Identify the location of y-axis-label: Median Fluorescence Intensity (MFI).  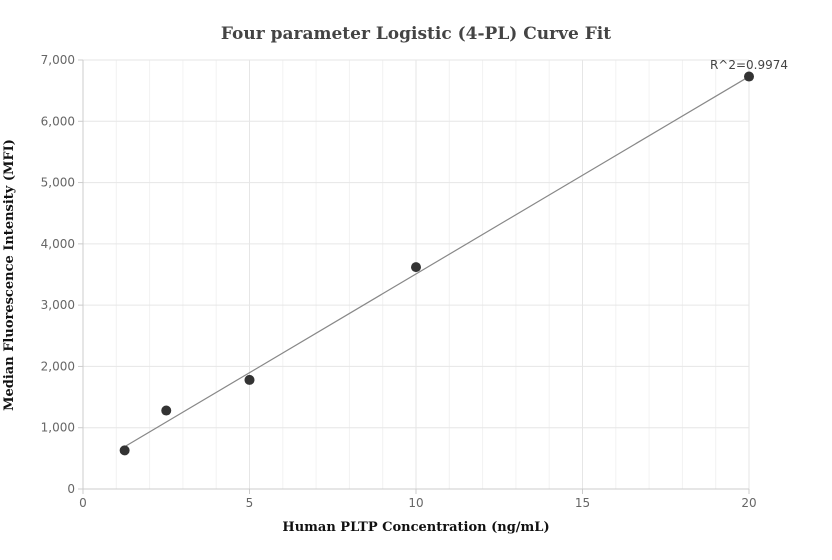
(9, 275).